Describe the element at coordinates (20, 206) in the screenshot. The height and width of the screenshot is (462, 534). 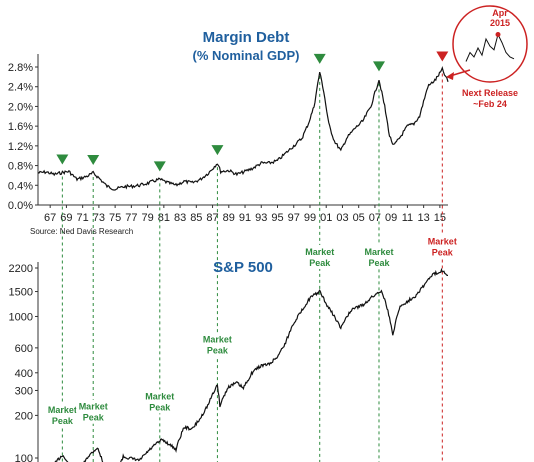
I see `margin-debt-y-tick-label: 0.0%` at that location.